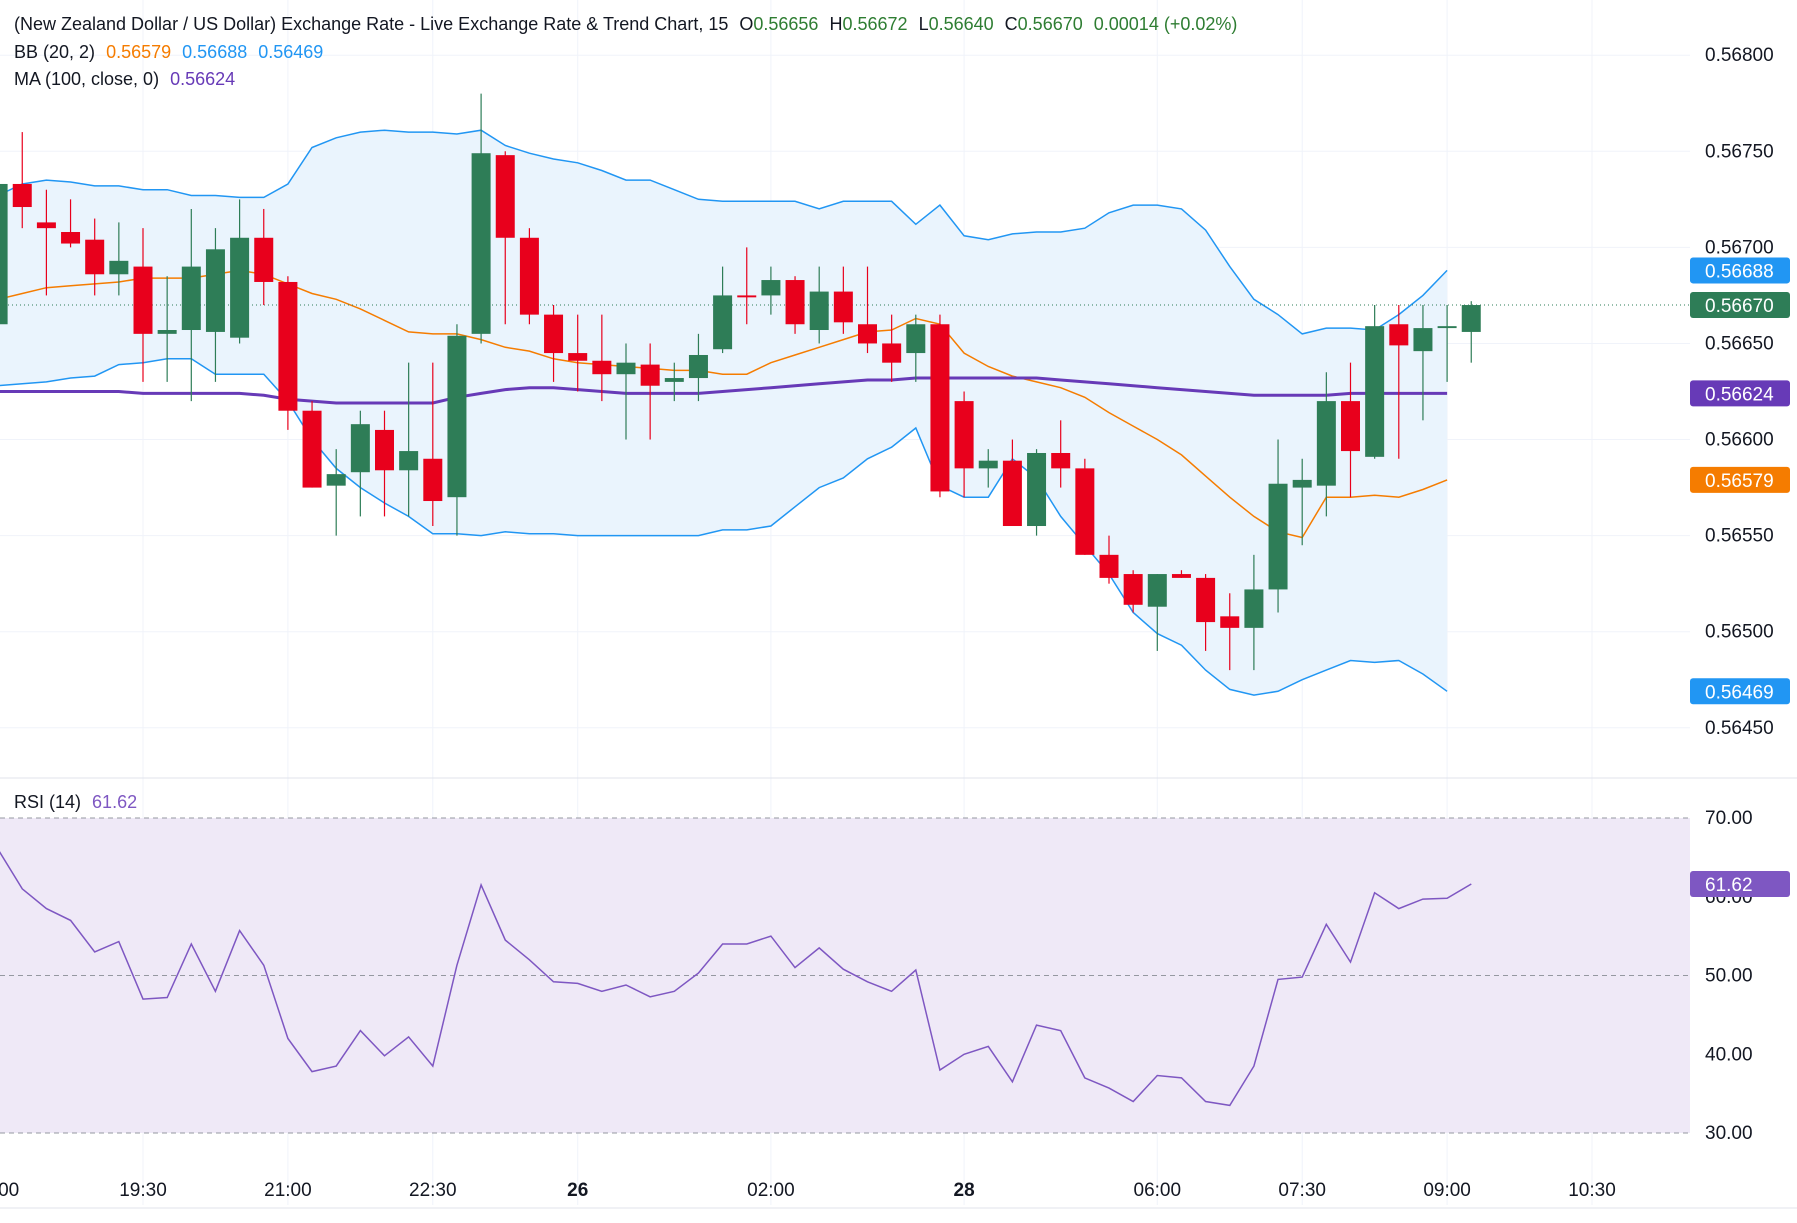 This screenshot has width=1797, height=1223. What do you see at coordinates (87, 79) in the screenshot?
I see `ma-label: MA (100, close, 0)` at bounding box center [87, 79].